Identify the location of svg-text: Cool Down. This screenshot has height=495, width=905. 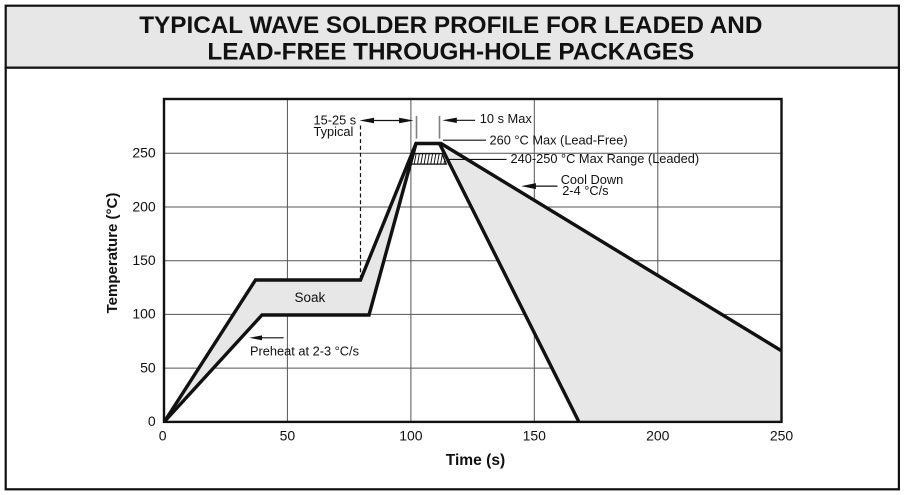
(592, 179).